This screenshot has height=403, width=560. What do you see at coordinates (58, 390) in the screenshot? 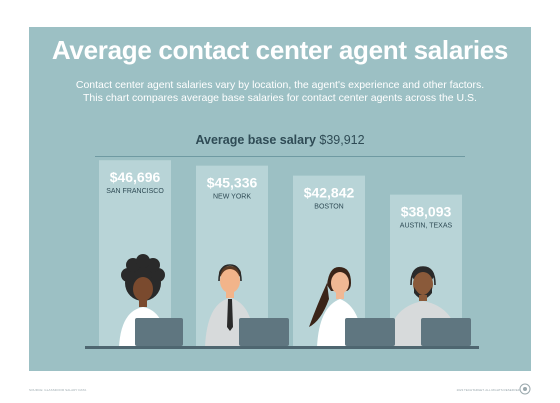
I see `source-note: SOURCE: GLASSDOOR SALARY DATA` at bounding box center [58, 390].